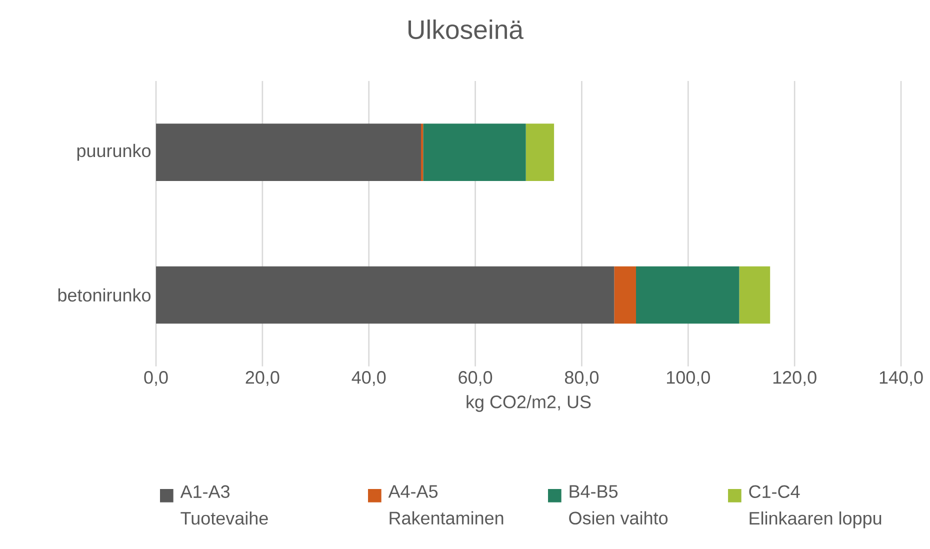 Image resolution: width=930 pixels, height=549 pixels. Describe the element at coordinates (224, 505) in the screenshot. I see `legend-label: A1-A3 Tuotevaihe` at that location.